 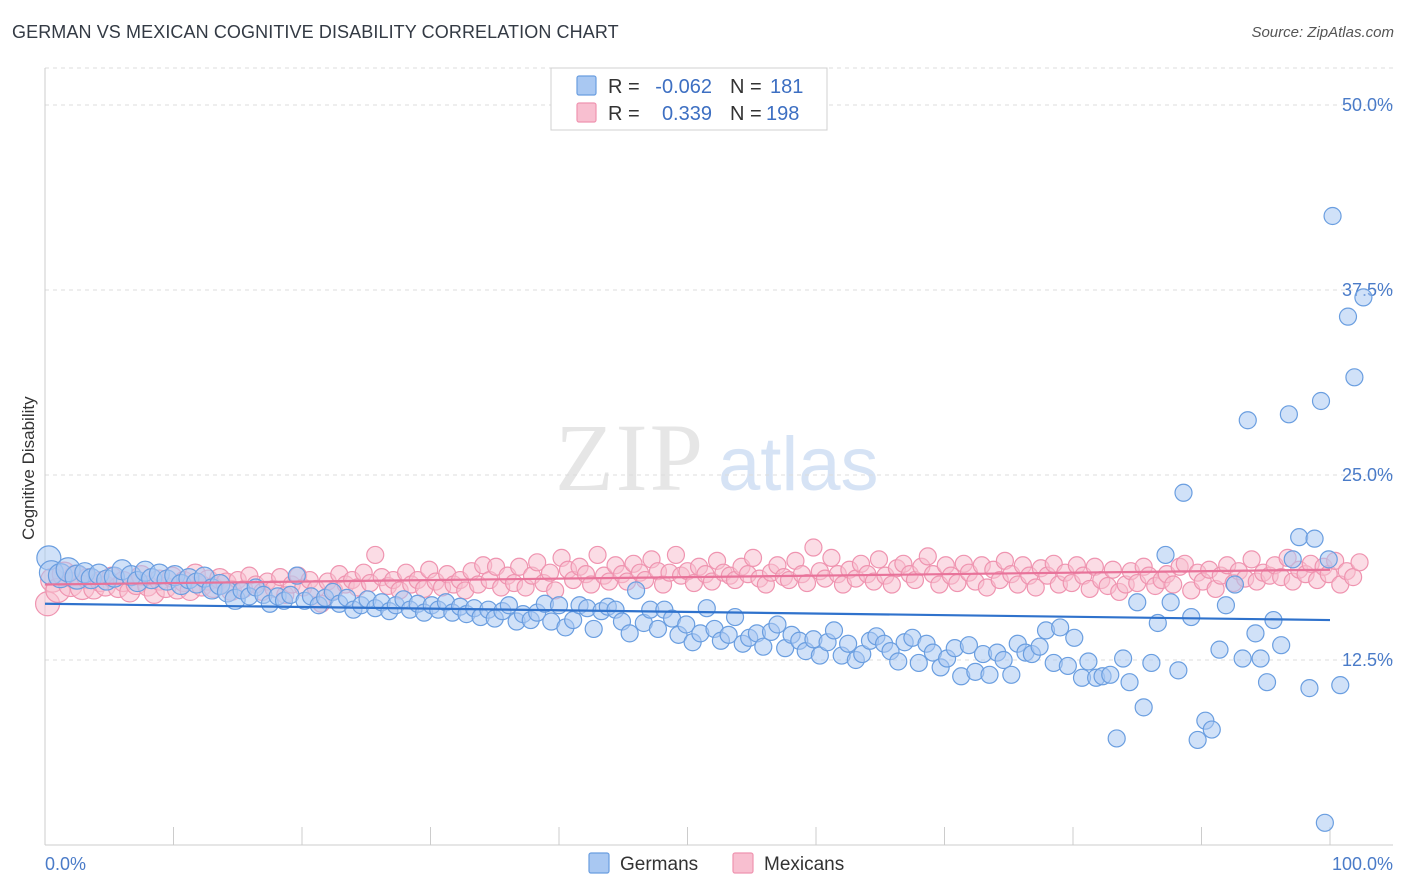 I want to click on bottom-legend-germans-label: Germans, so click(x=659, y=864).